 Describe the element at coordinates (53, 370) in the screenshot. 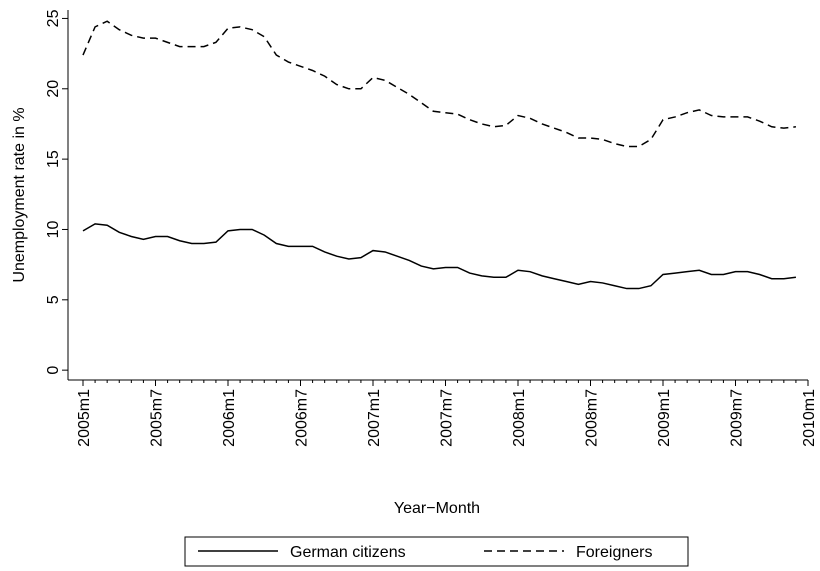

I see `y-tick-label: 0` at that location.